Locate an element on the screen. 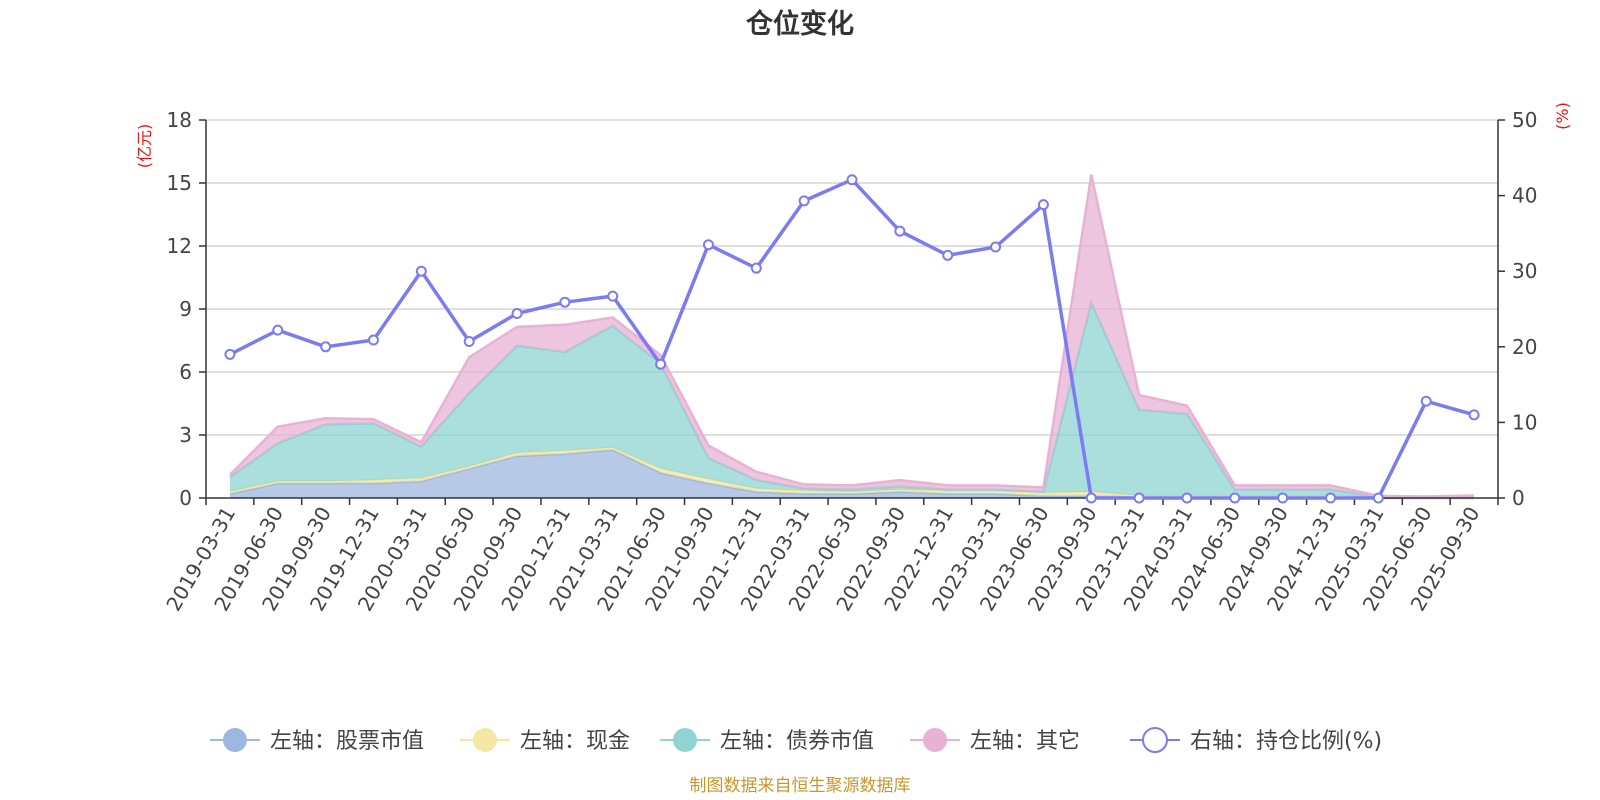 This screenshot has height=800, width=1600. right-axis-tick-label: 20 is located at coordinates (1524, 347).